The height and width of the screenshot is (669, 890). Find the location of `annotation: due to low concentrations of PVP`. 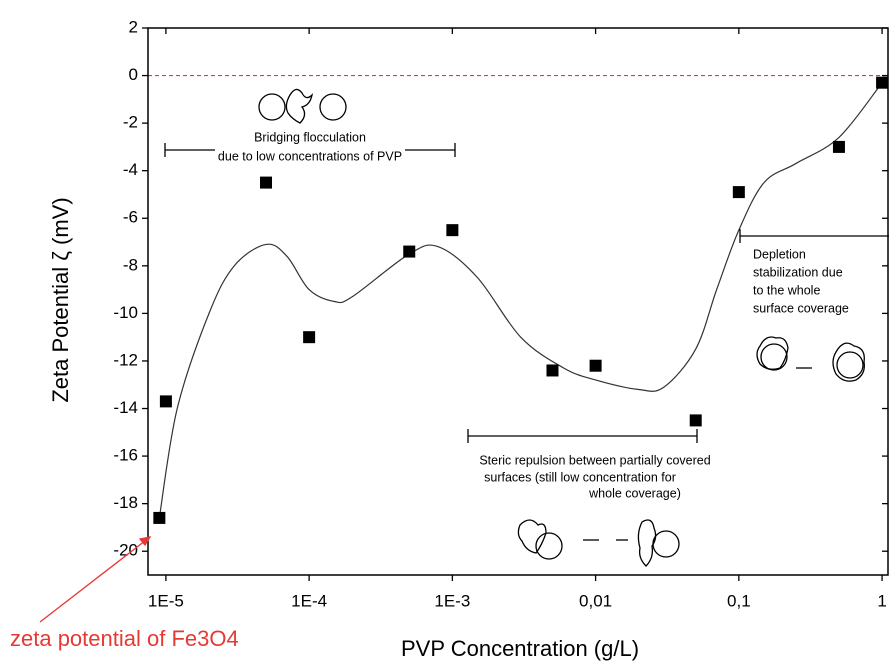

annotation: due to low concentrations of PVP is located at coordinates (310, 156).